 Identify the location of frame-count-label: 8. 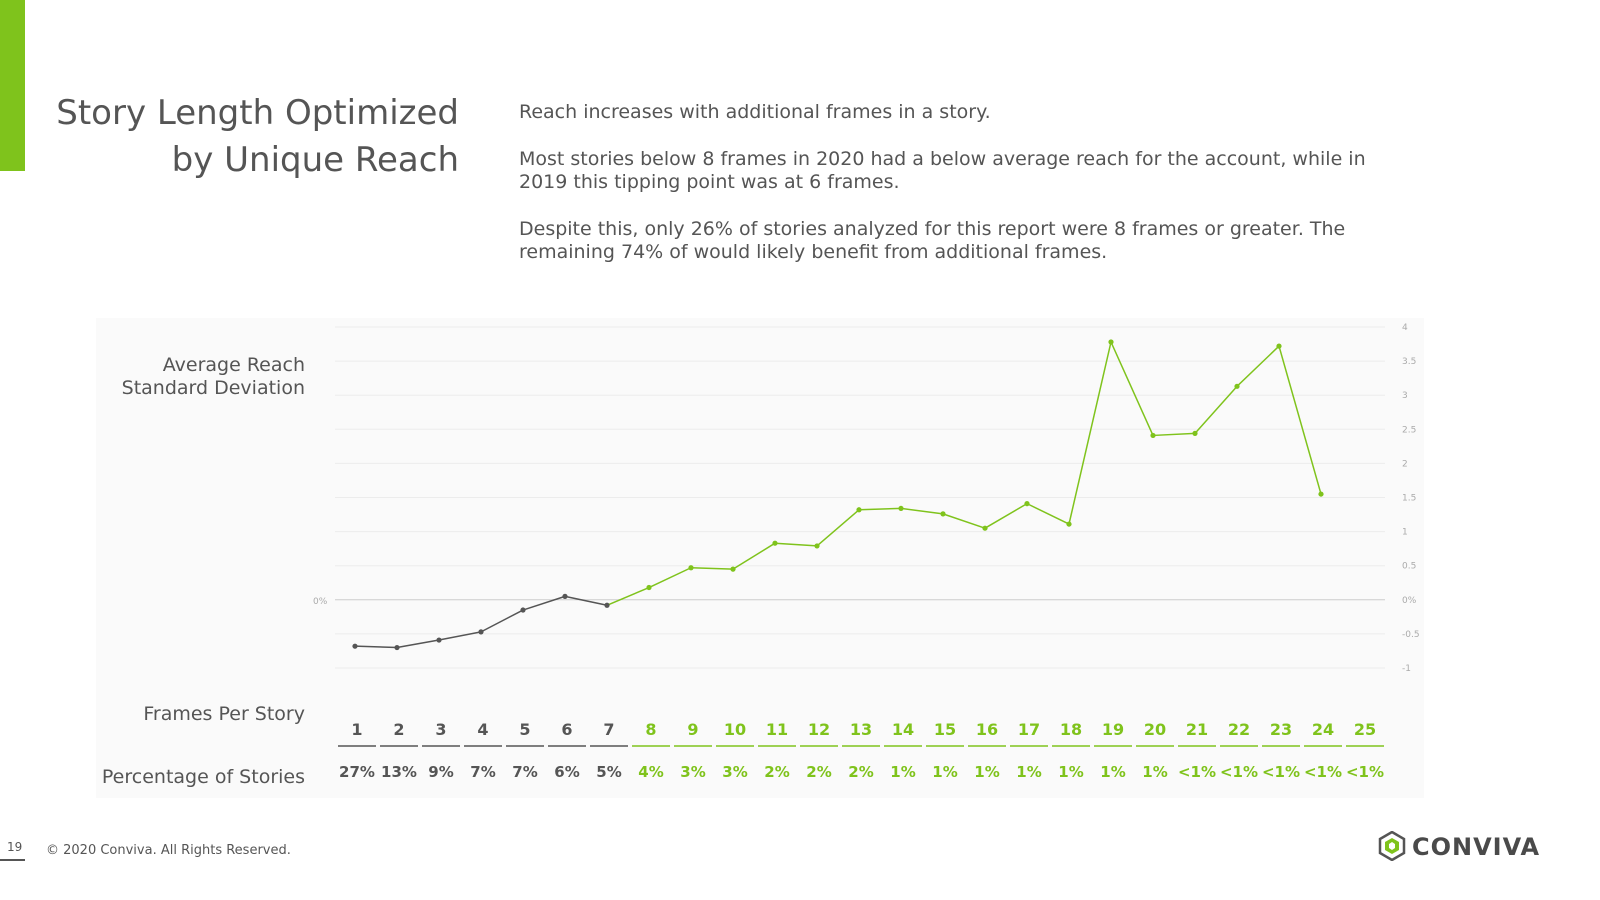
(650, 729).